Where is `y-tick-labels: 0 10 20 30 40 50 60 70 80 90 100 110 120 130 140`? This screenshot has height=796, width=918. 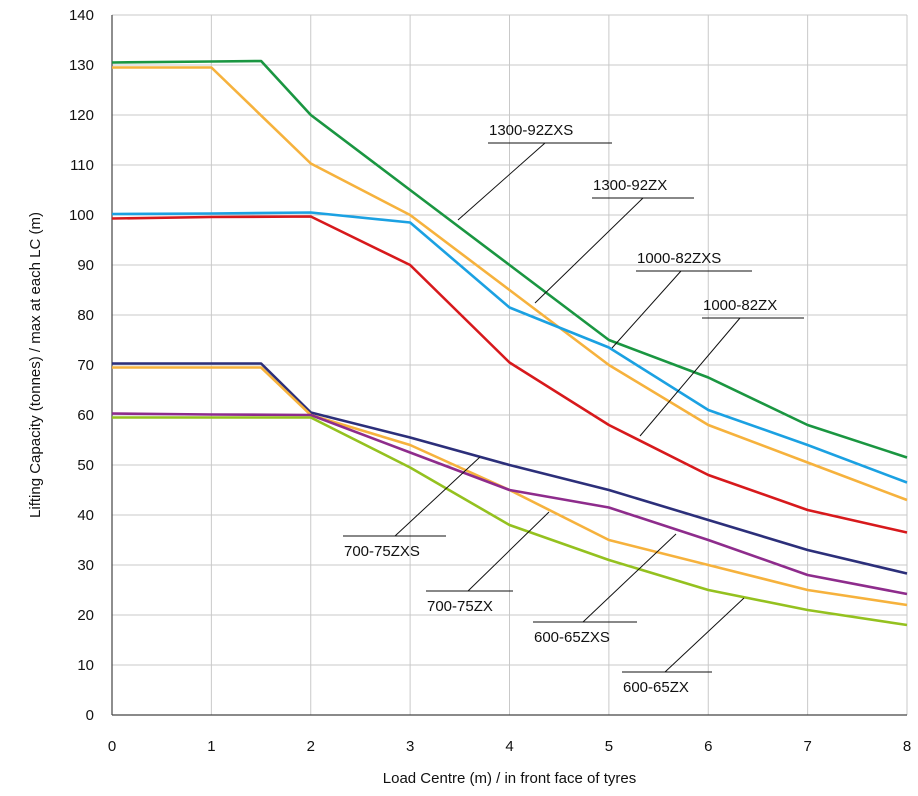 y-tick-labels: 0 10 20 30 40 50 60 70 80 90 100 110 120 130 140 is located at coordinates (81, 365).